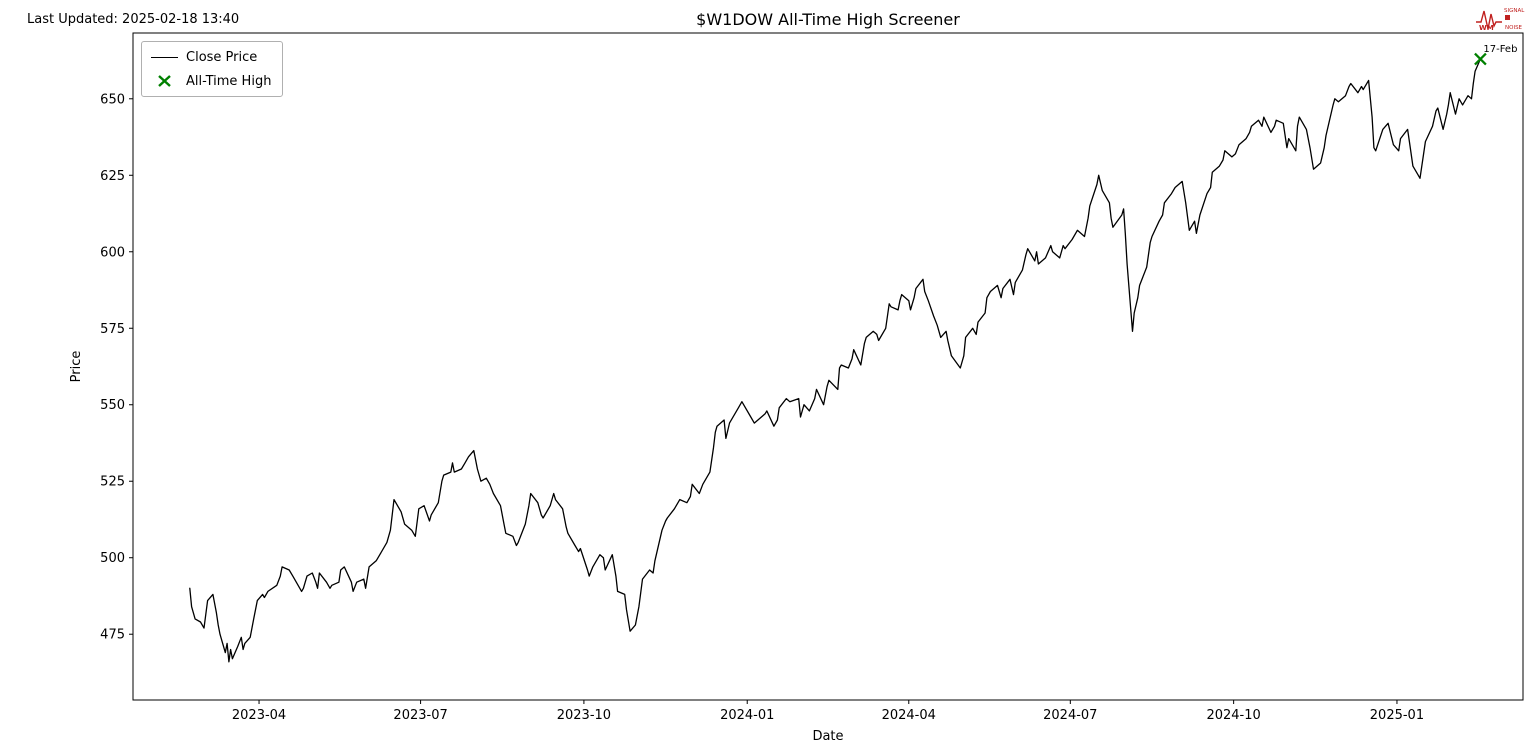 The height and width of the screenshot is (754, 1536). What do you see at coordinates (827, 736) in the screenshot?
I see `x-axis-label: Date` at bounding box center [827, 736].